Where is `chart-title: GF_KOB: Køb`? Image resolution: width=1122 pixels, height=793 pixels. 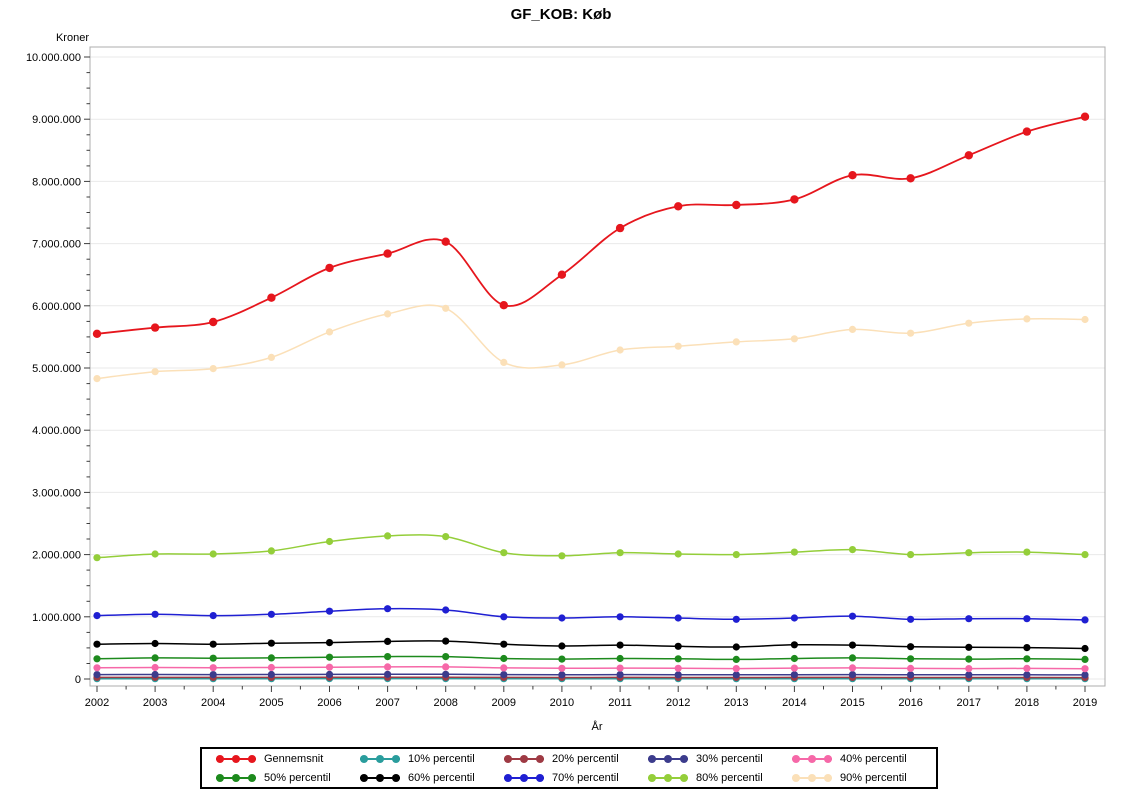 chart-title: GF_KOB: Køb is located at coordinates (561, 14).